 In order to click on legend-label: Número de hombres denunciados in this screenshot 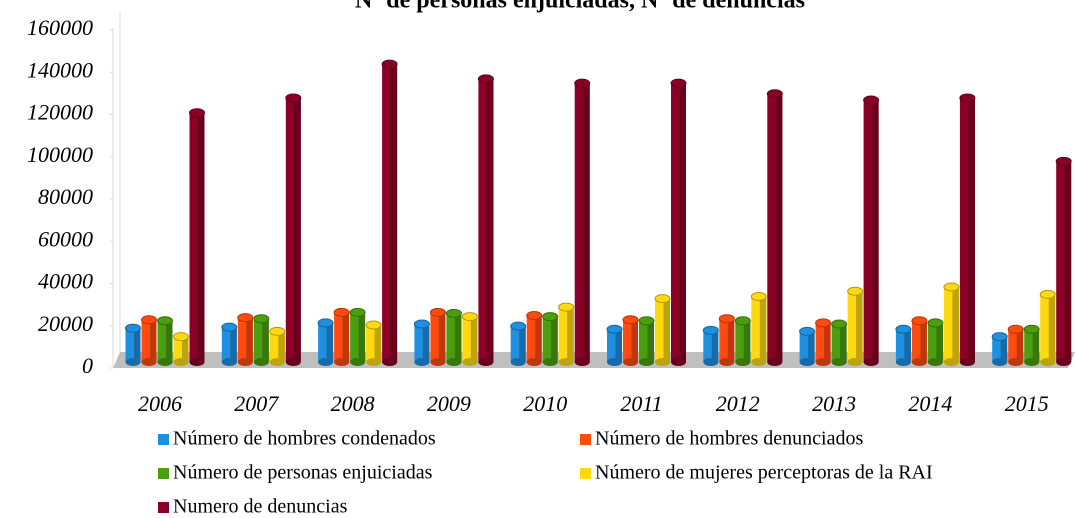, I will do `click(729, 439)`.